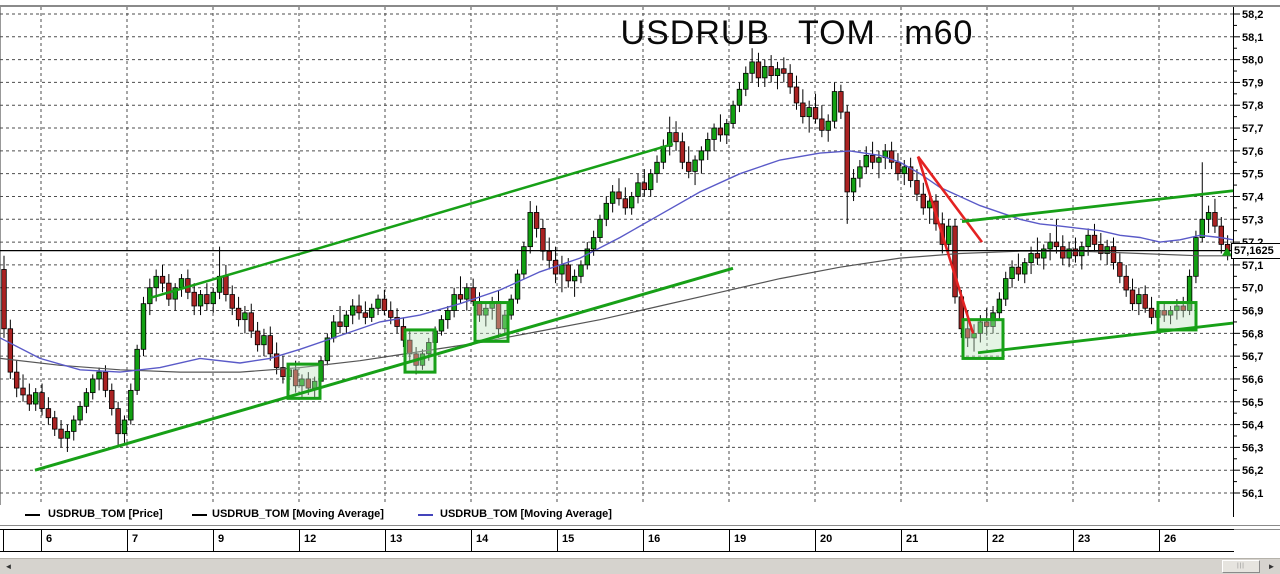 The height and width of the screenshot is (574, 1280). Describe the element at coordinates (425, 515) in the screenshot. I see `ma-fast-marker` at that location.